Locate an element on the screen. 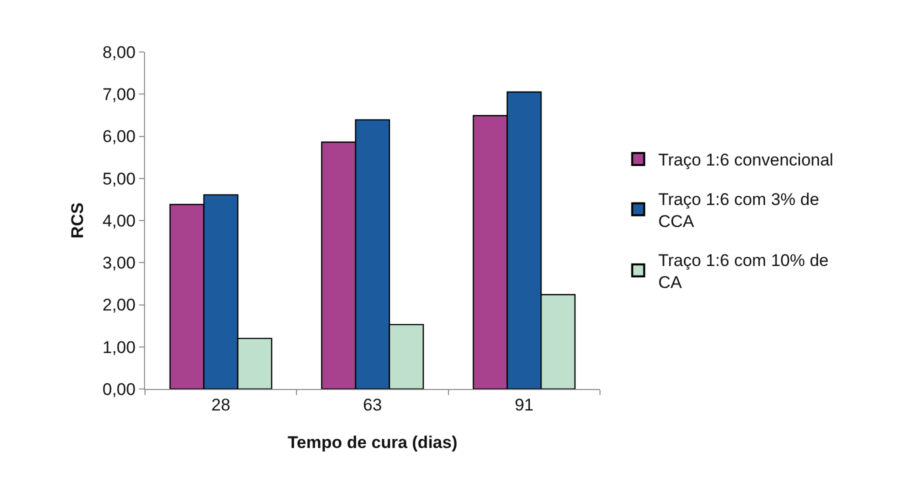 This screenshot has height=504, width=898. y-tick-label: 3,00 is located at coordinates (119, 263).